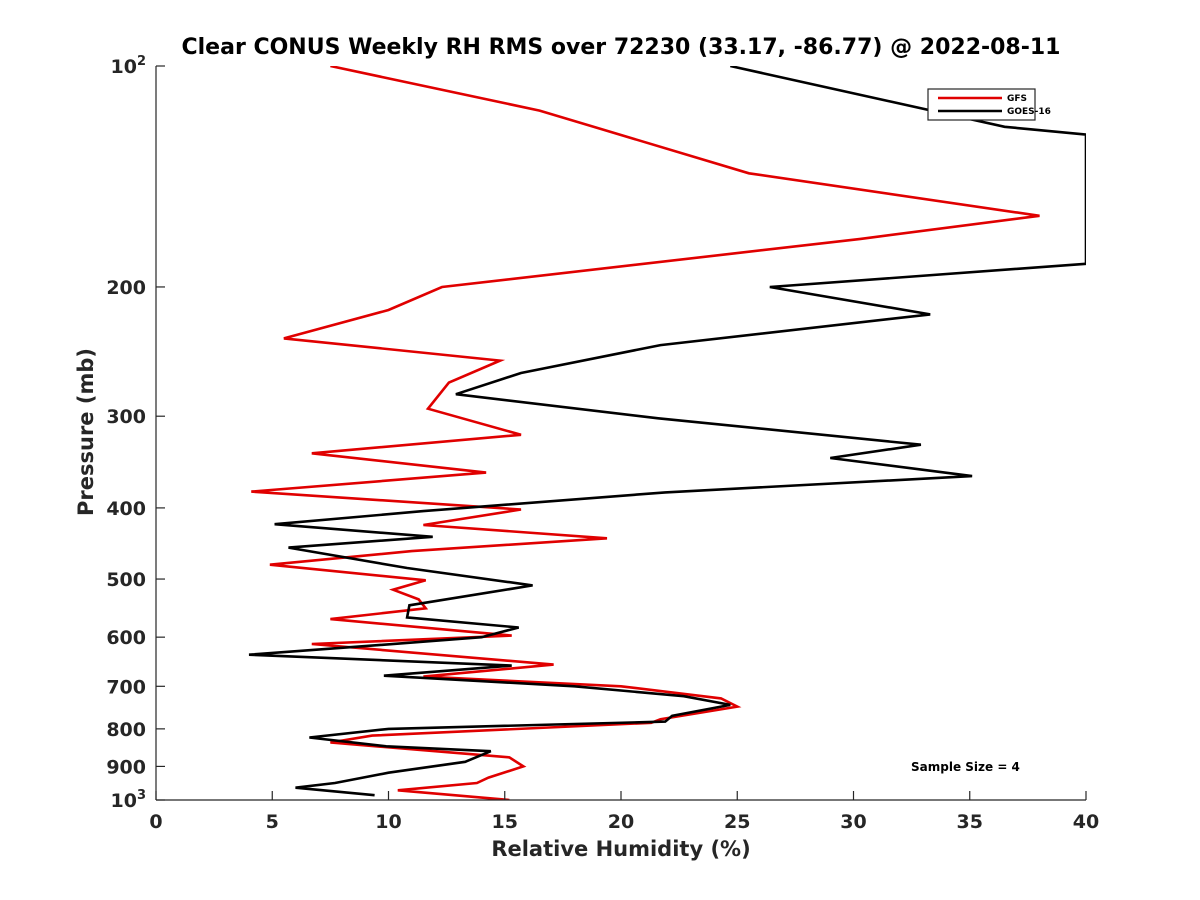 This screenshot has height=900, width=1200. Describe the element at coordinates (1029, 112) in the screenshot. I see `legend-label-goes-16: GOES-16` at that location.